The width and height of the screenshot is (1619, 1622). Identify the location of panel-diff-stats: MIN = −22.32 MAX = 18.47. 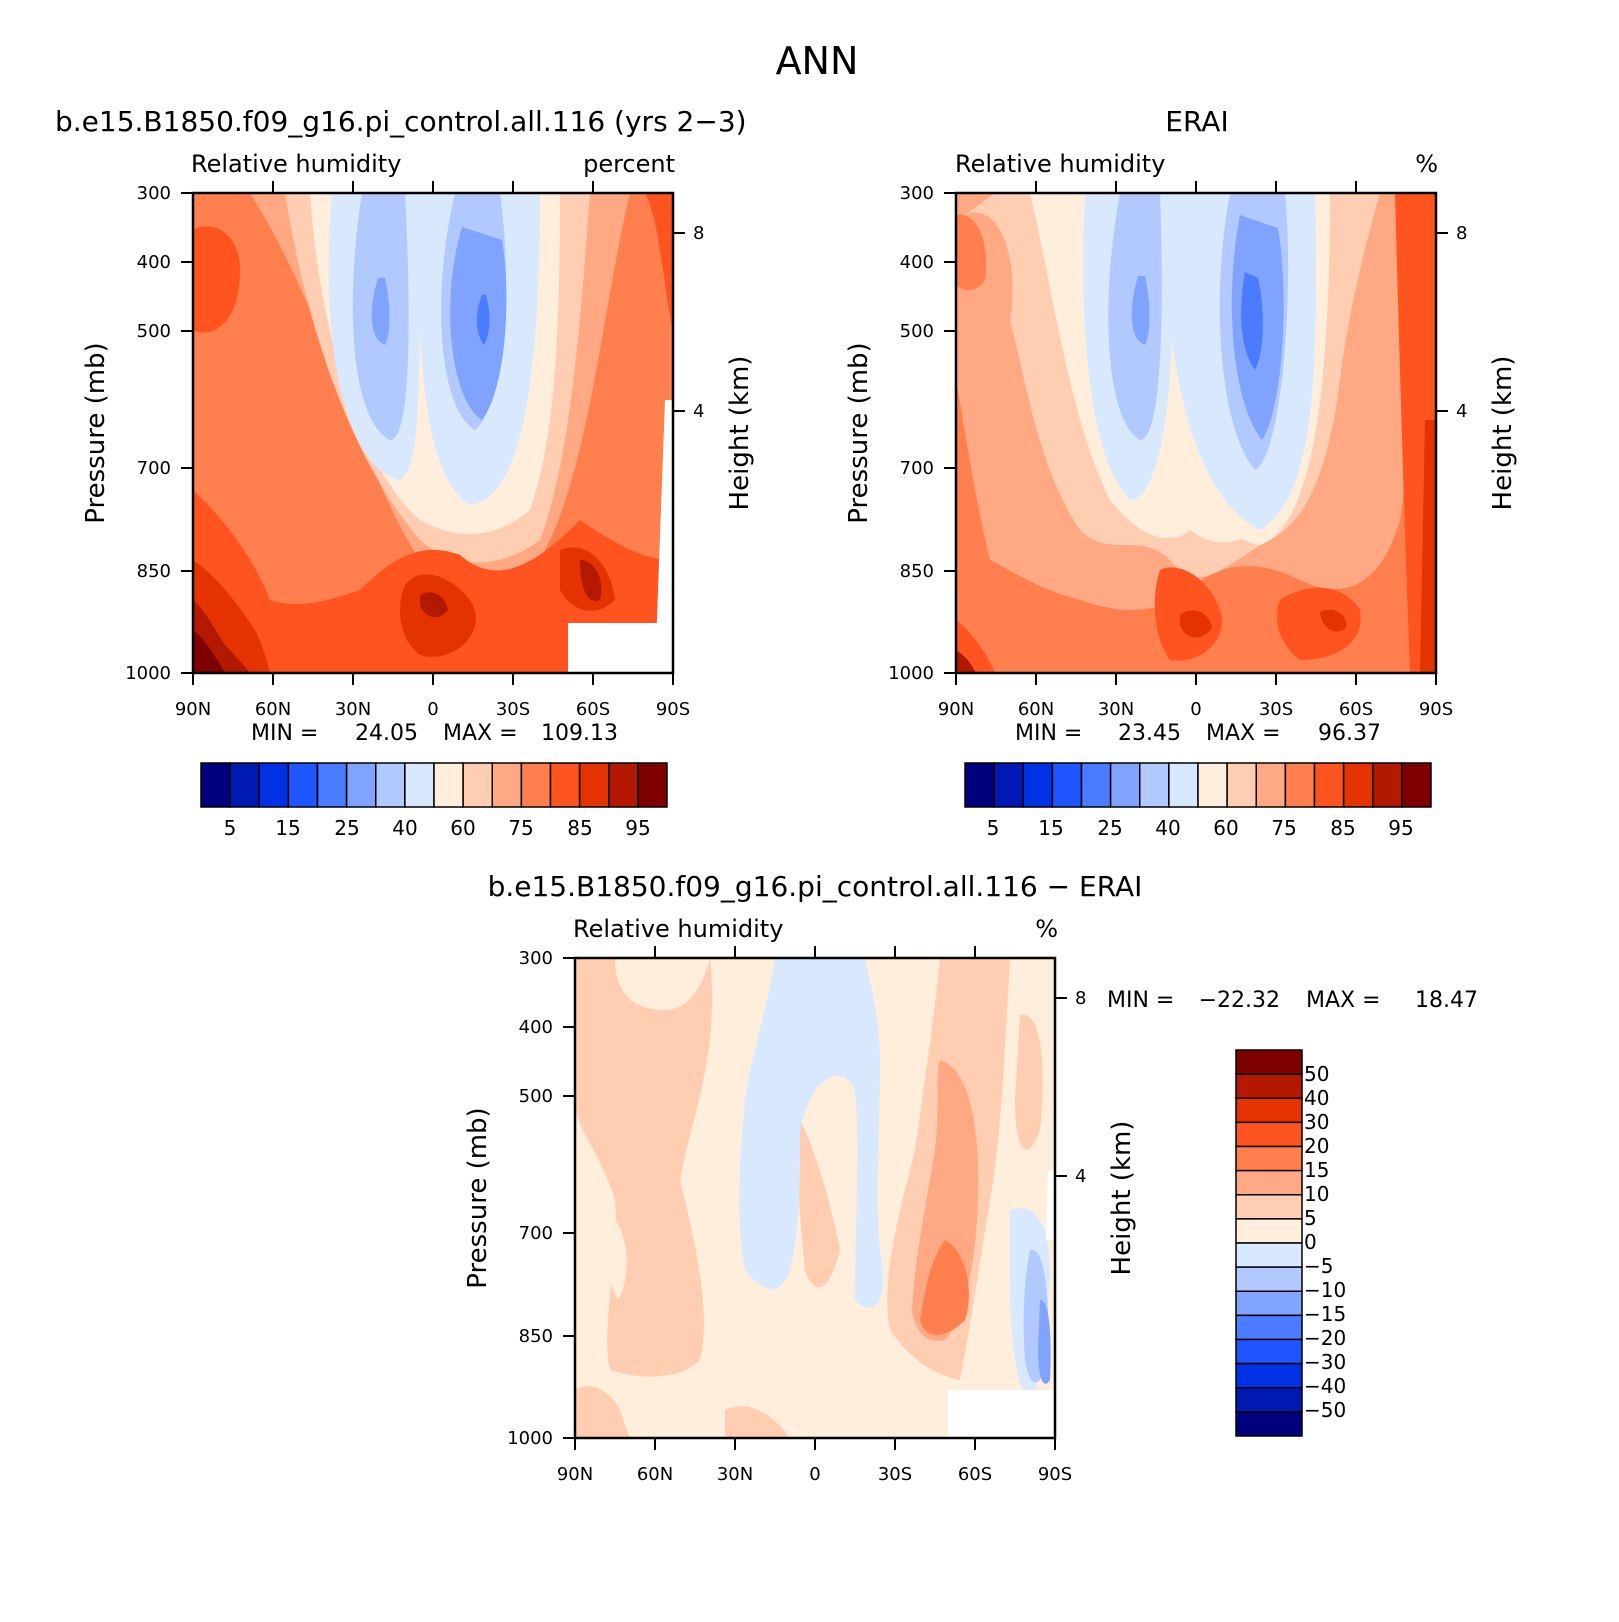
(1292, 1000).